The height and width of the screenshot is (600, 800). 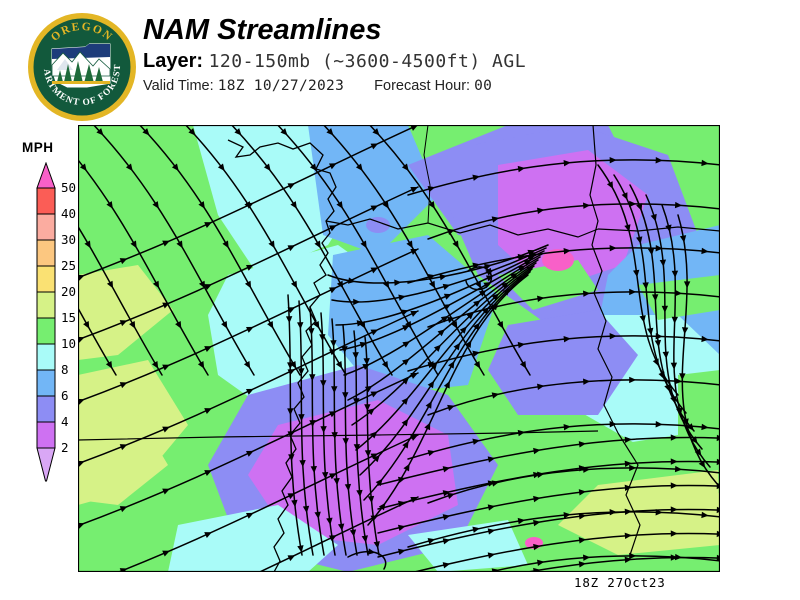 What do you see at coordinates (462, 228) in the screenshot?
I see `geo-boundary` at bounding box center [462, 228].